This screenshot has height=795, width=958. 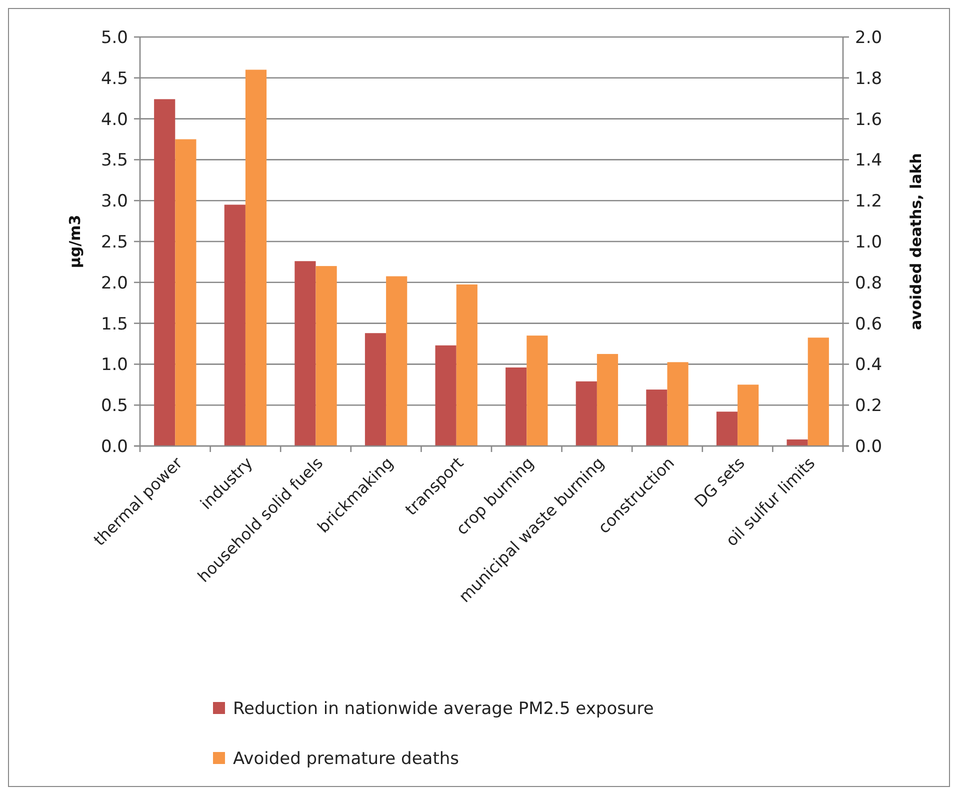 What do you see at coordinates (916, 241) in the screenshot?
I see `y2-axis-title: avoided deaths, lakh` at bounding box center [916, 241].